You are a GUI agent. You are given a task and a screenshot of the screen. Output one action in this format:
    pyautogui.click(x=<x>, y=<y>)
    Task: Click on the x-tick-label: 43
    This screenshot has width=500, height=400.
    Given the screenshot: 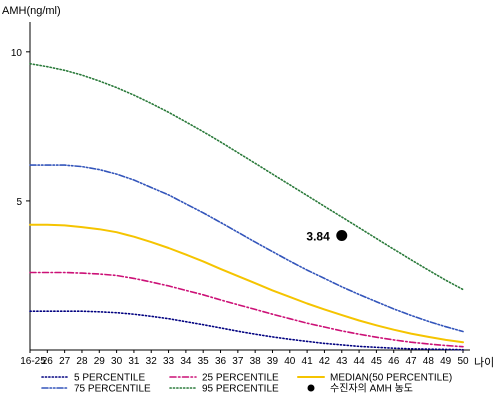 What is the action you would take?
    pyautogui.click(x=342, y=361)
    